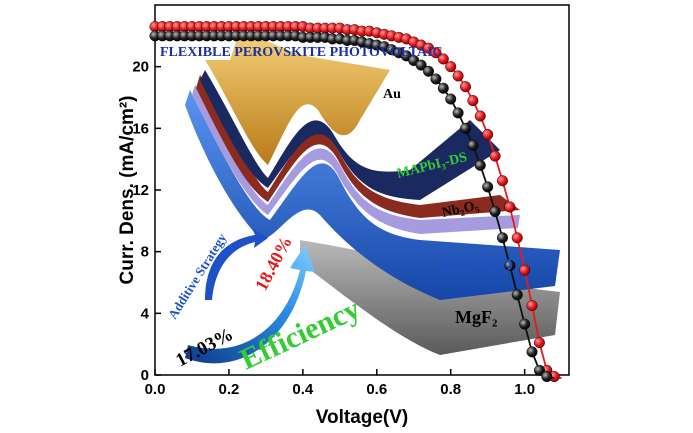 This screenshot has height=433, width=693. What do you see at coordinates (197, 275) in the screenshot?
I see `strategy-text: Additive Strategy` at bounding box center [197, 275].